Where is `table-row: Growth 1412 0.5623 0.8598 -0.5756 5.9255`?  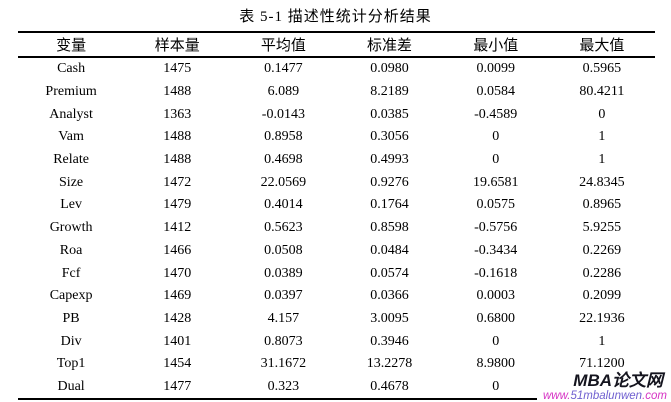 table-row: Growth 1412 0.5623 0.8598 -0.5756 5.9255 is located at coordinates (336, 228).